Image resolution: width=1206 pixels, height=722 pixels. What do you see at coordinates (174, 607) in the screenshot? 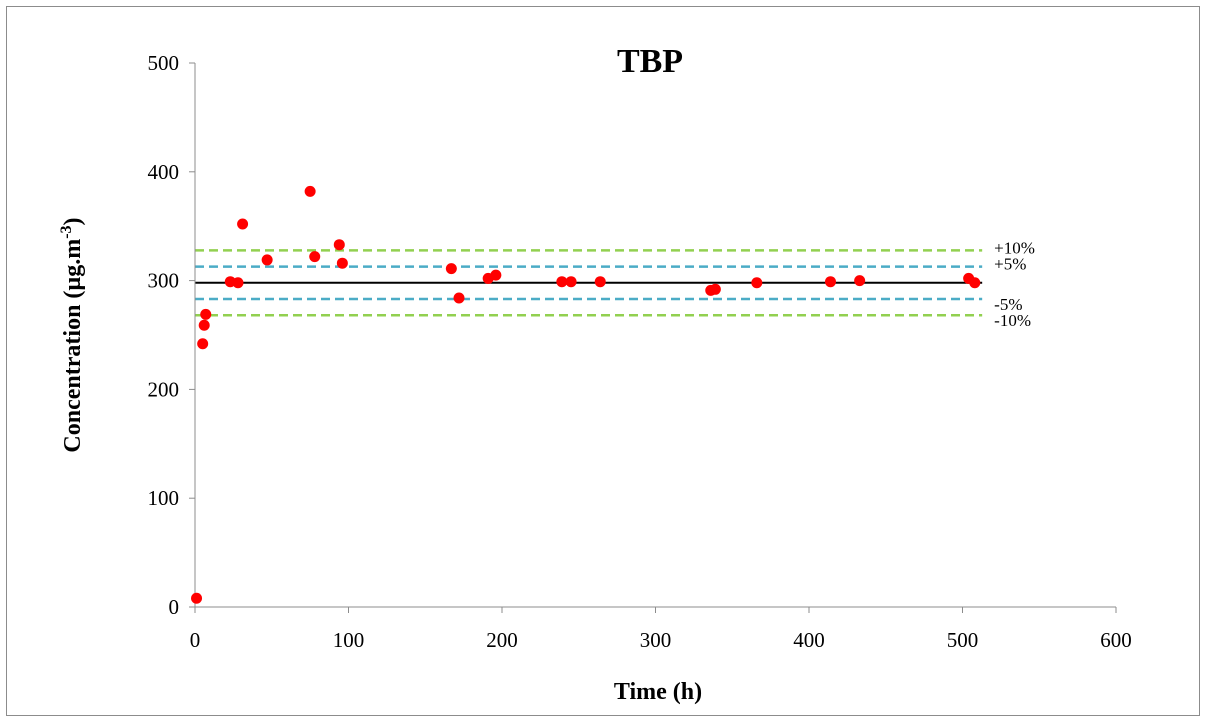
I see `y-tick-label: 0` at bounding box center [174, 607].